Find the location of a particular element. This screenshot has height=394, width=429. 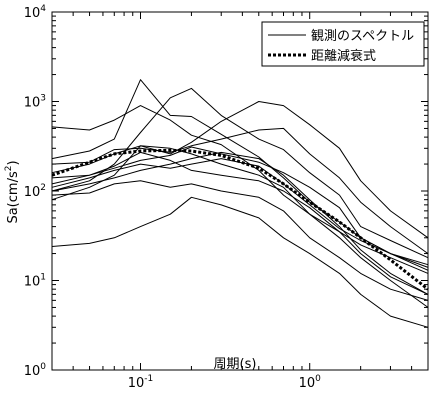

y-tick-label: 10¹ is located at coordinates (35, 281).